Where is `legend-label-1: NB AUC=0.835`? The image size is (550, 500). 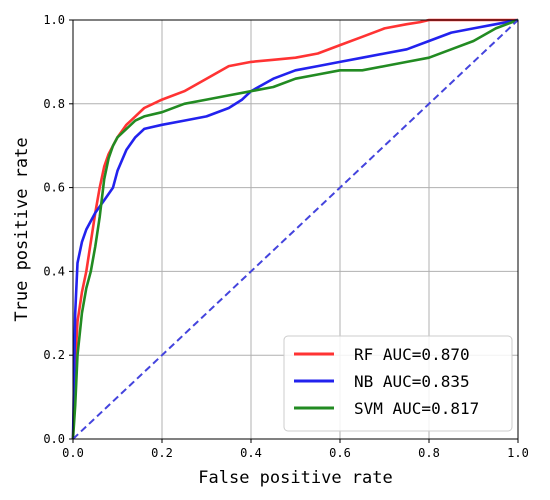 legend-label-1: NB AUC=0.835 is located at coordinates (412, 381).